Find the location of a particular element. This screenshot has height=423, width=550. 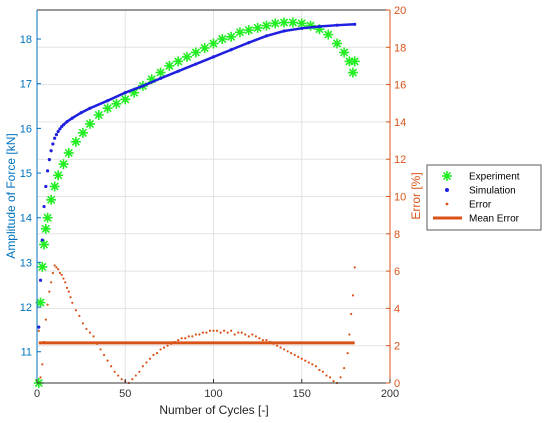

y-right-tick-label: 6 is located at coordinates (397, 272).